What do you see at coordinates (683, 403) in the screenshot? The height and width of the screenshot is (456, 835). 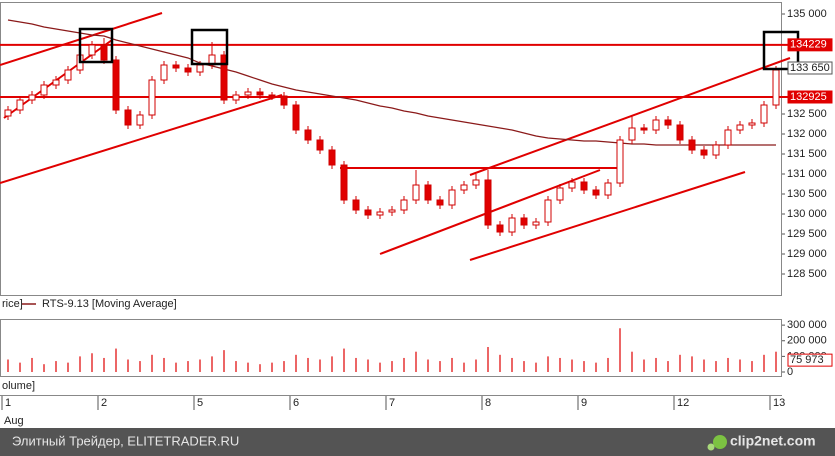 I see `x-tick-label: 12` at bounding box center [683, 403].